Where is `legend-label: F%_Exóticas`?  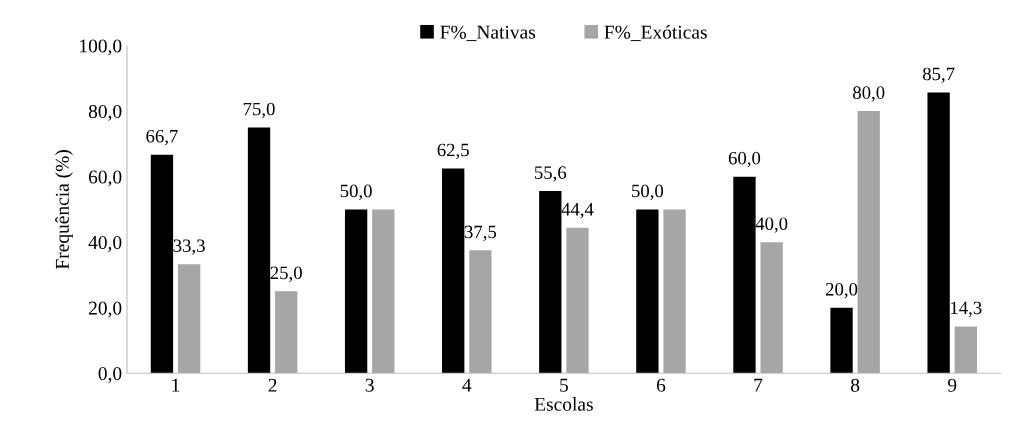 legend-label: F%_Exóticas is located at coordinates (655, 33).